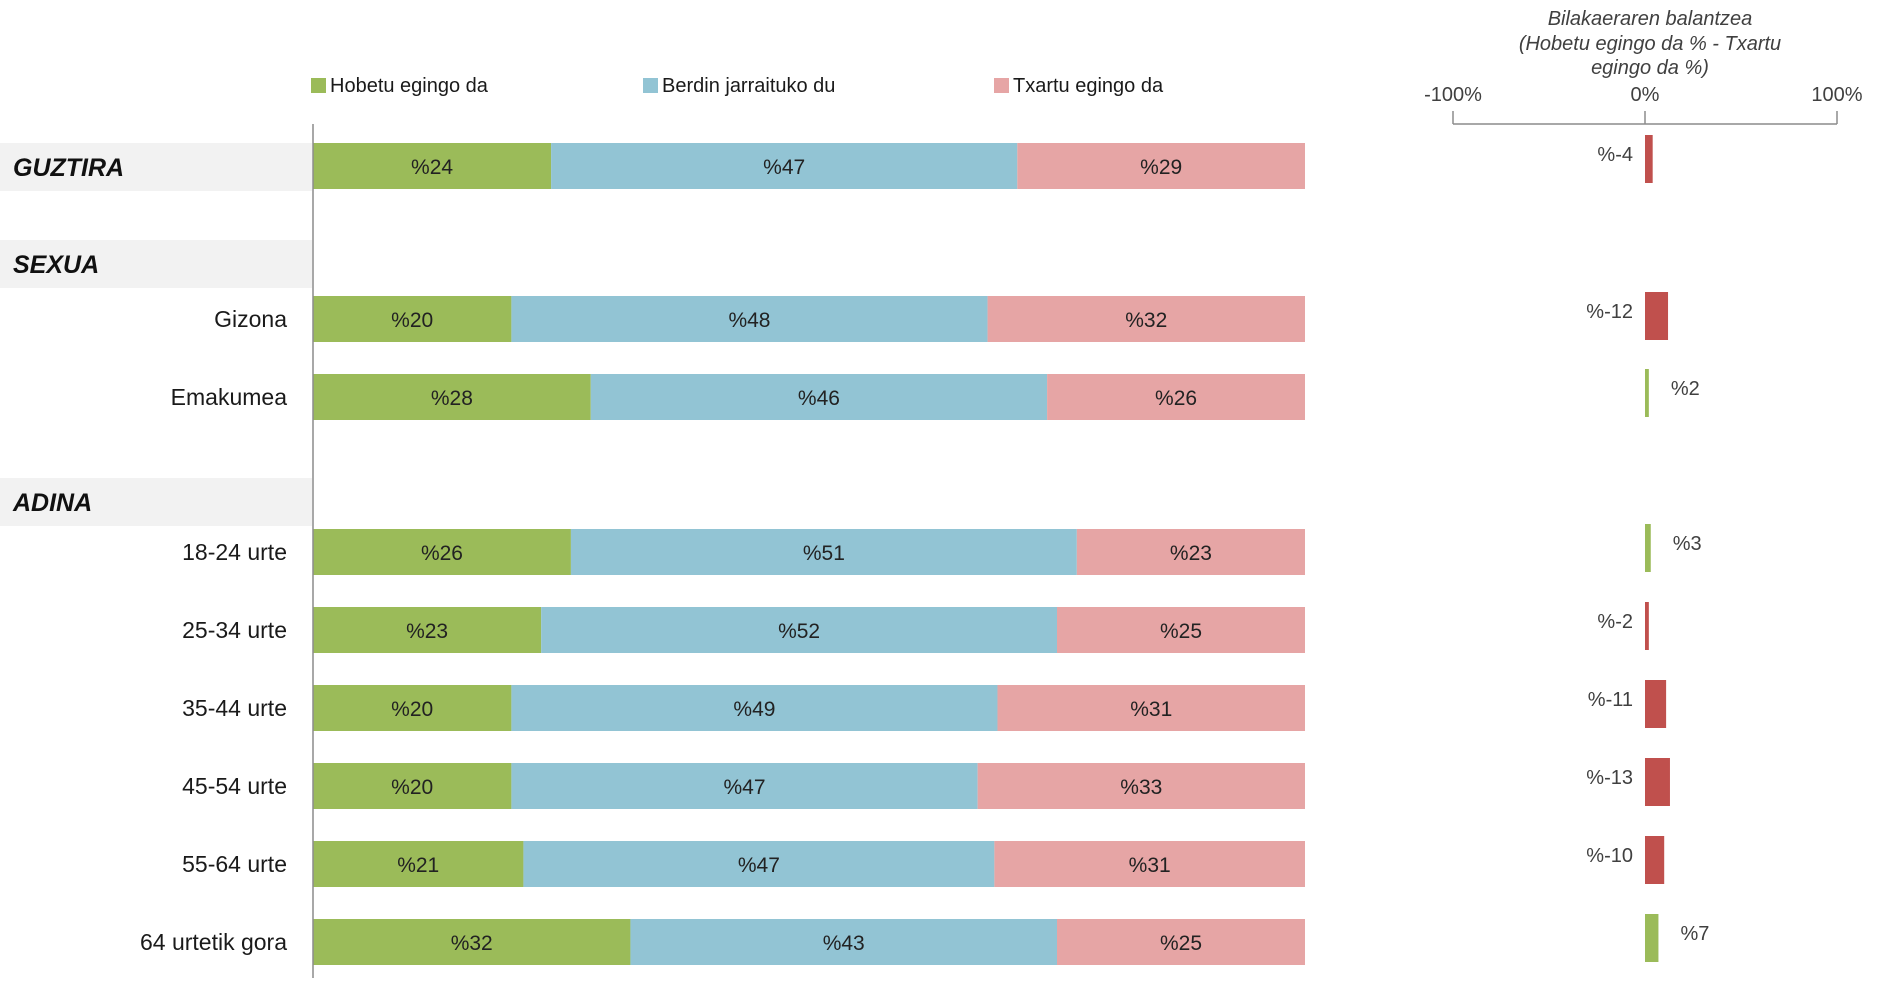 Image resolution: width=1878 pixels, height=983 pixels. I want to click on bar-data-label-3-1: %51, so click(824, 553).